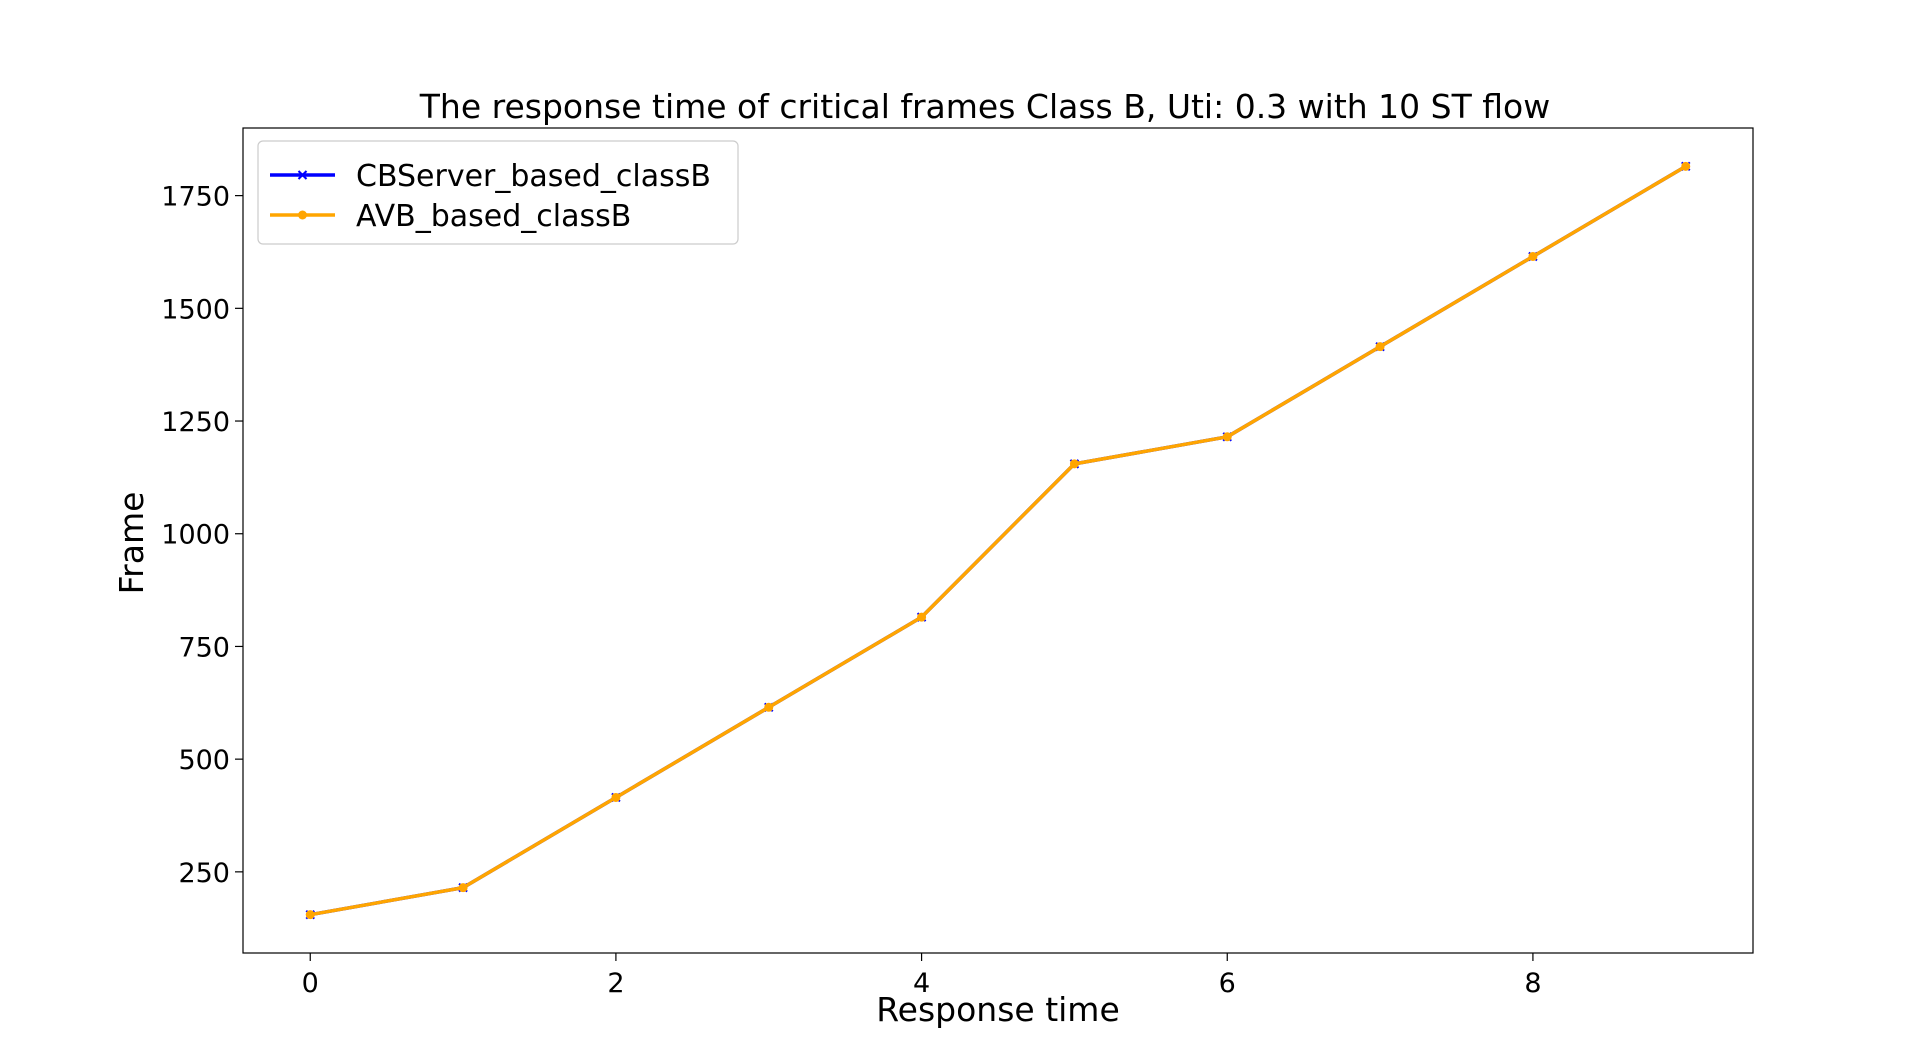  What do you see at coordinates (615, 983) in the screenshot?
I see `x-tick-label: 2` at bounding box center [615, 983].